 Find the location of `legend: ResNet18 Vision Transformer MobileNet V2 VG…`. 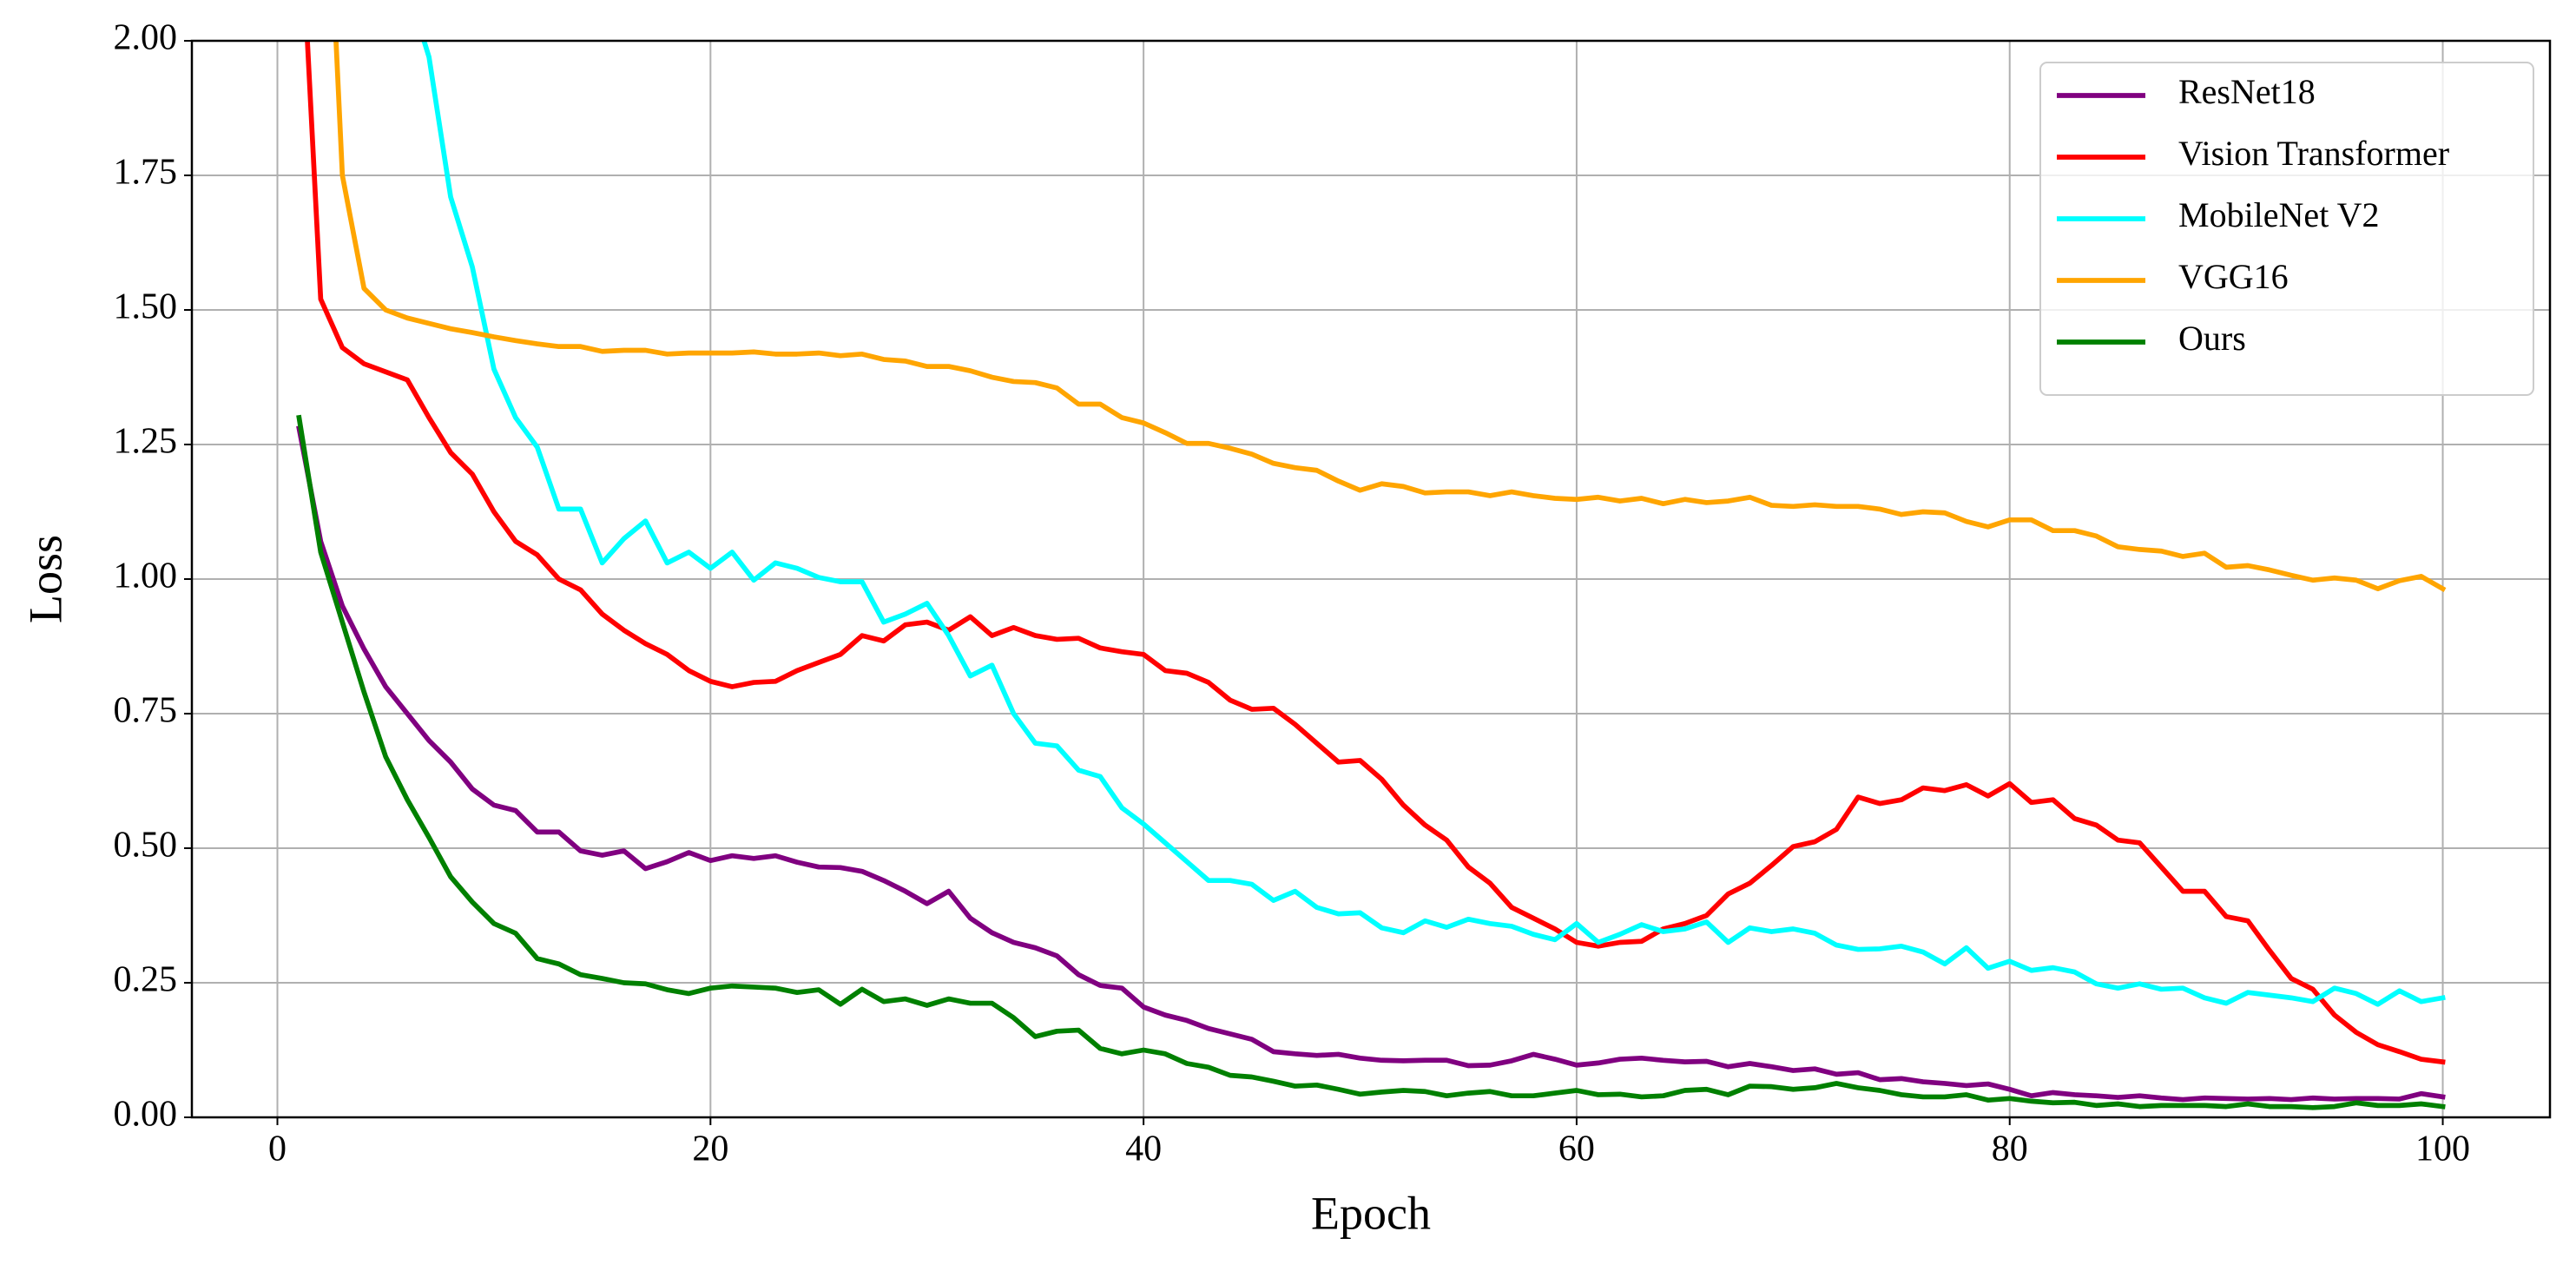

legend: ResNet18 Vision Transformer MobileNet V2 VG… is located at coordinates (2286, 229).